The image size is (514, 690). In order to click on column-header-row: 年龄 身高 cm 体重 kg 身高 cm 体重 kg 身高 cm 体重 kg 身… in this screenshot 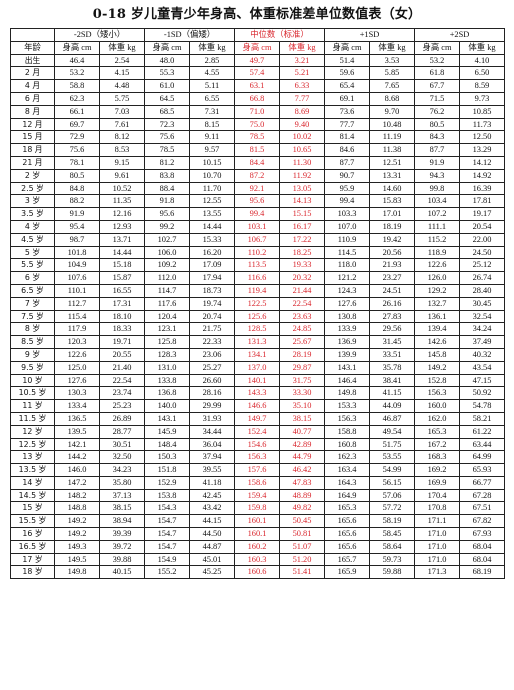, I will do `click(257, 47)`.